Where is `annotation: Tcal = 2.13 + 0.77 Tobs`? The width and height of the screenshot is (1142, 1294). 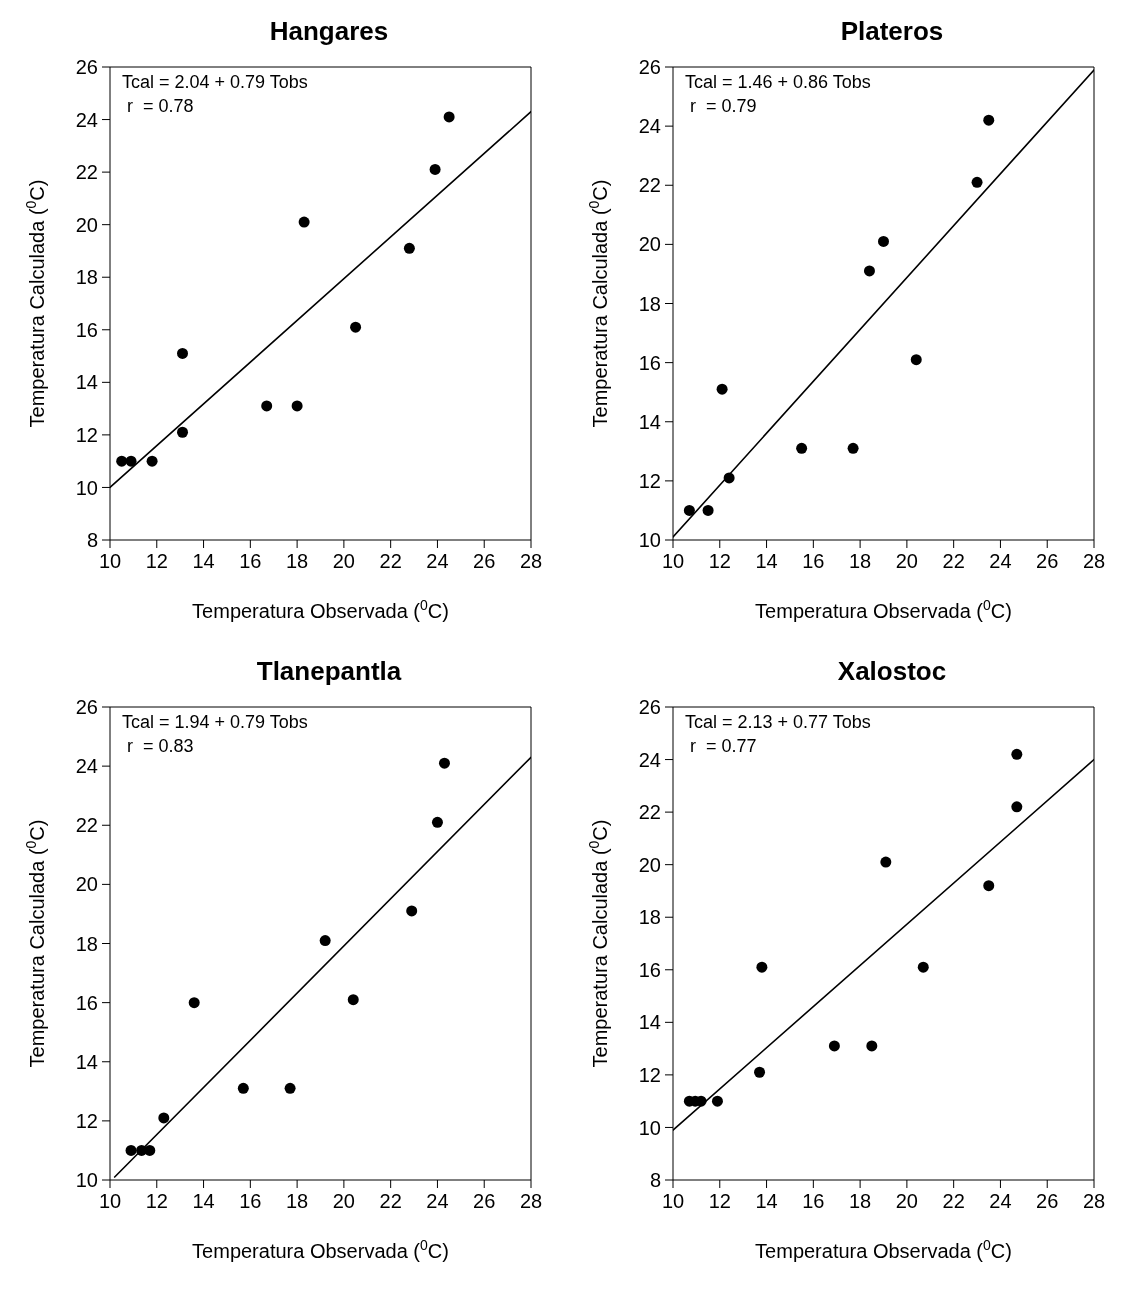 annotation: Tcal = 2.13 + 0.77 Tobs is located at coordinates (778, 722).